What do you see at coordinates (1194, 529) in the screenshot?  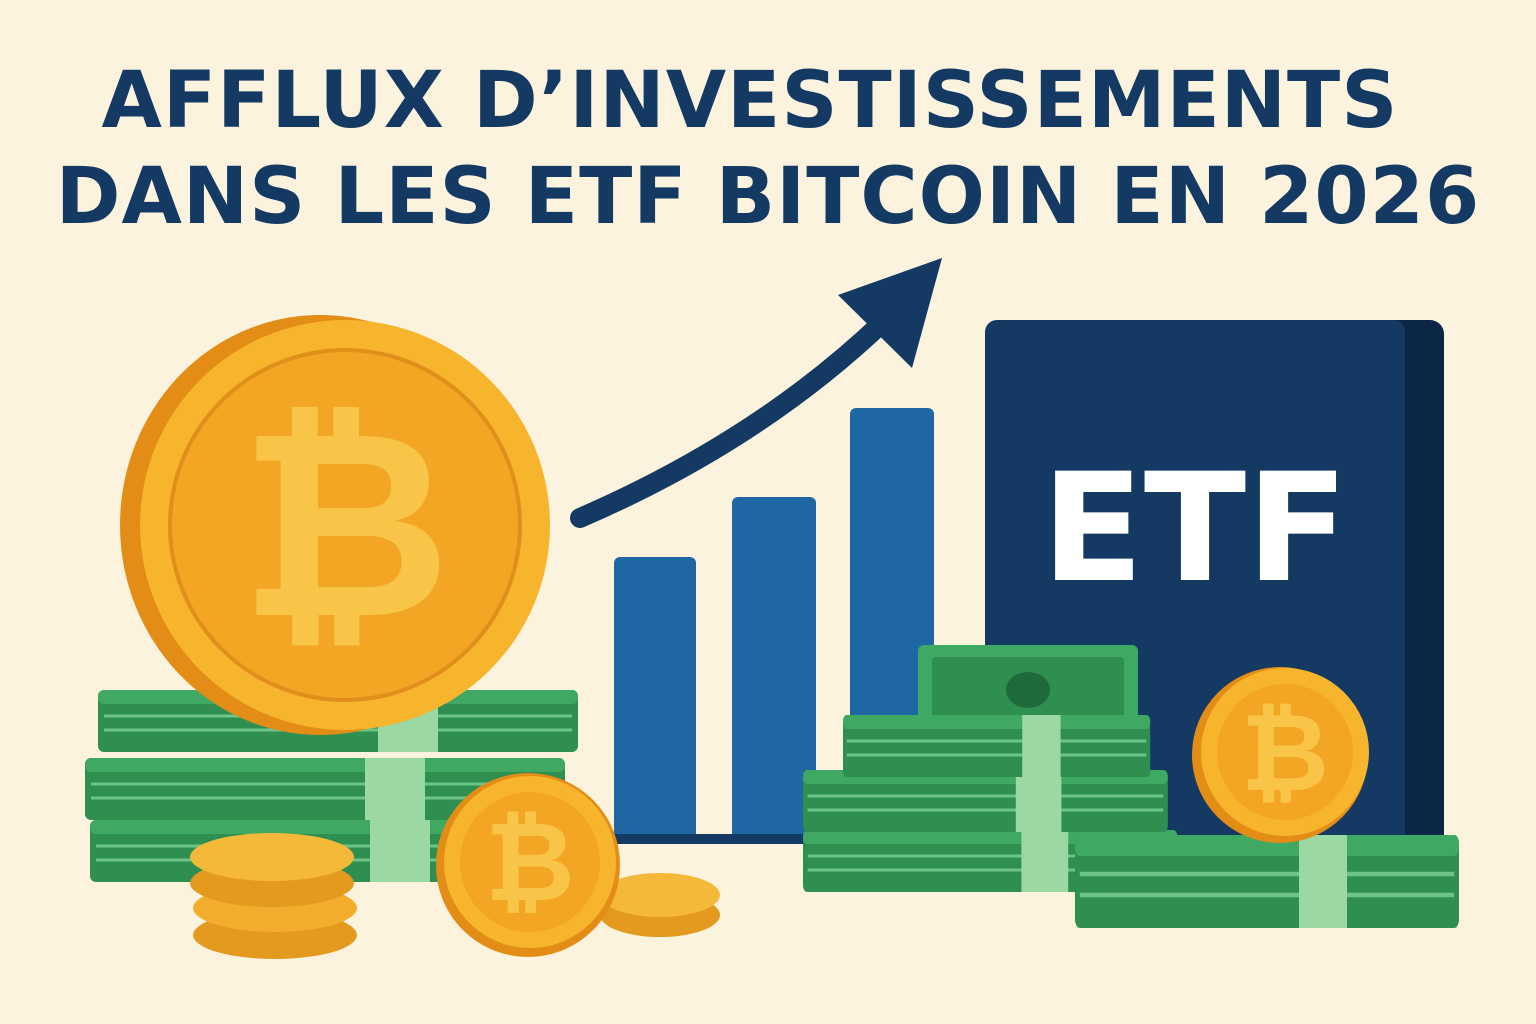 I see `etf-label: ETF` at bounding box center [1194, 529].